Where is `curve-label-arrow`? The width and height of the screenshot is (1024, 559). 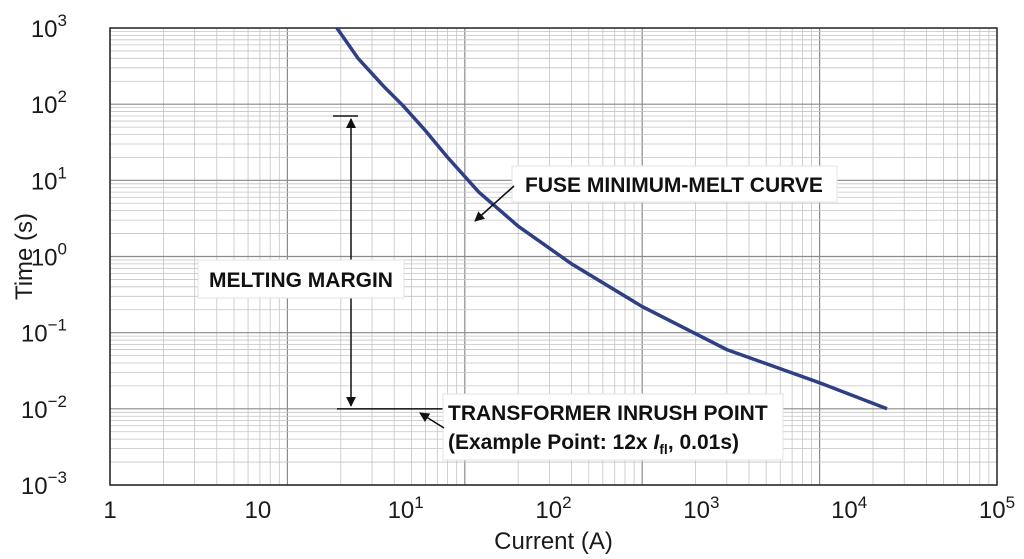
curve-label-arrow is located at coordinates (494, 203).